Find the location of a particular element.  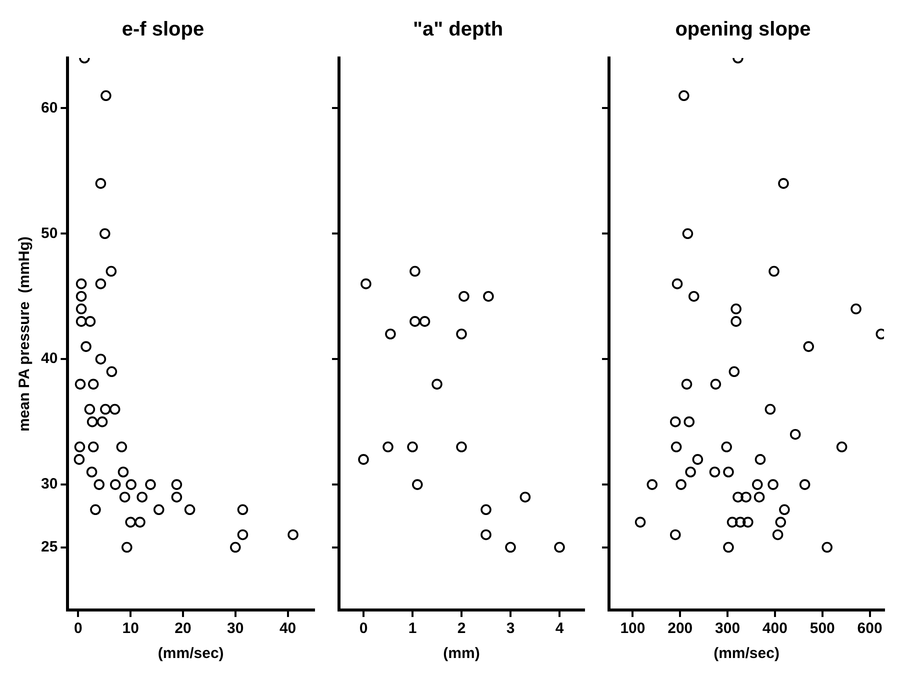

y-tick-label: 40 is located at coordinates (49, 359).